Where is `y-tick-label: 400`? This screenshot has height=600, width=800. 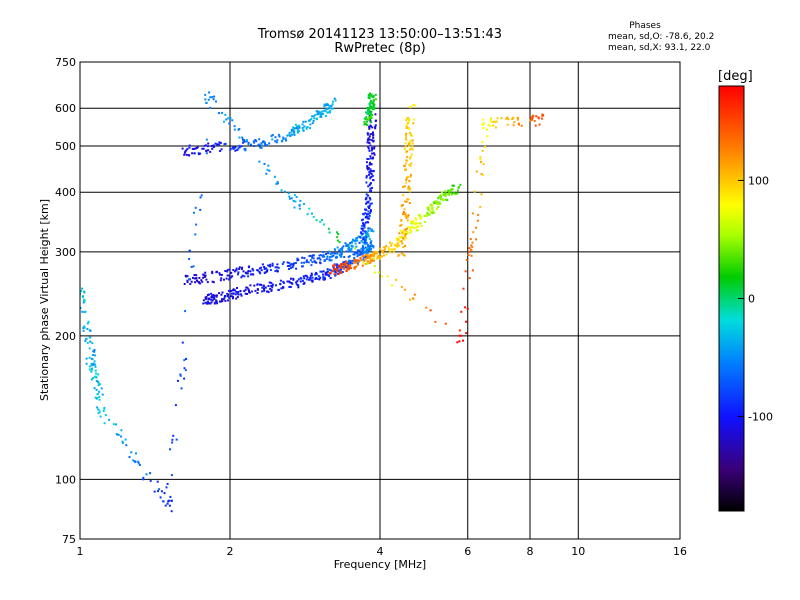
y-tick-label: 400 is located at coordinates (65, 192).